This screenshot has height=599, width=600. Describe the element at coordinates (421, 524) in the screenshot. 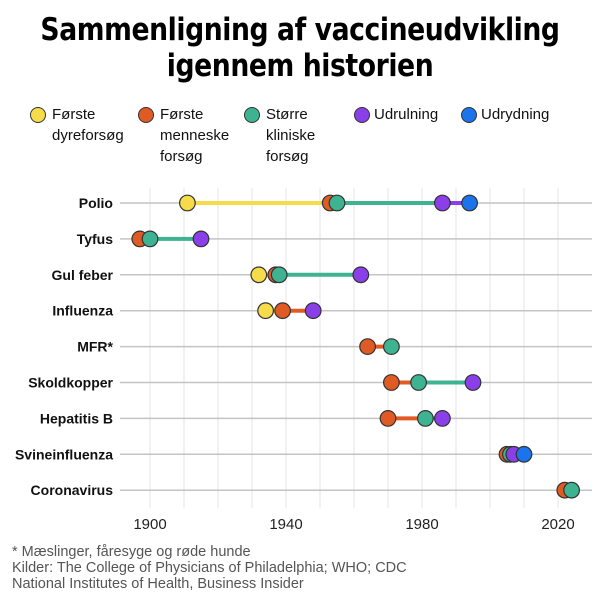

I see `x-tick-label: 1980` at that location.